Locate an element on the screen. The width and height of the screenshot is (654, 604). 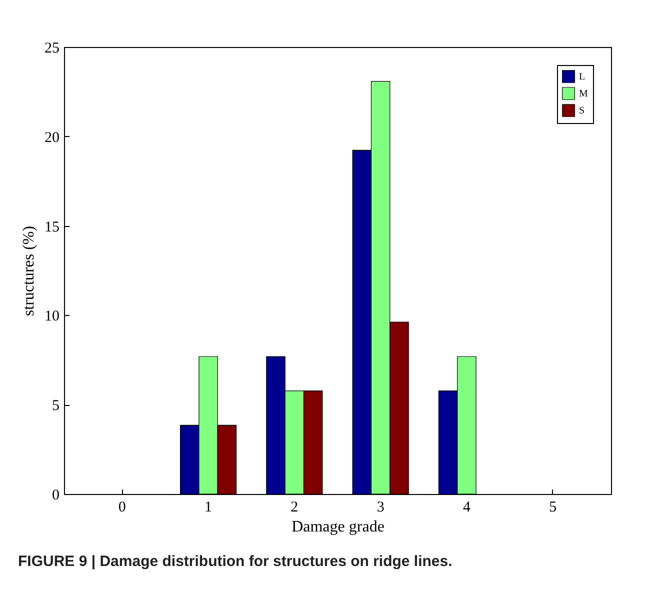
y-tick-label: 25 is located at coordinates (52, 48).